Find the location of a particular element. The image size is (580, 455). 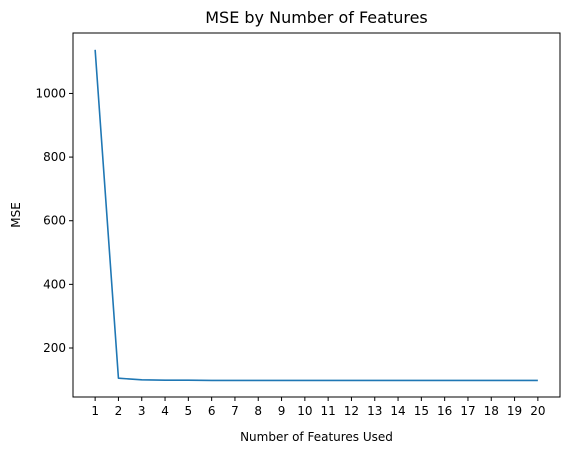

x-tick-label: 2 is located at coordinates (119, 411).